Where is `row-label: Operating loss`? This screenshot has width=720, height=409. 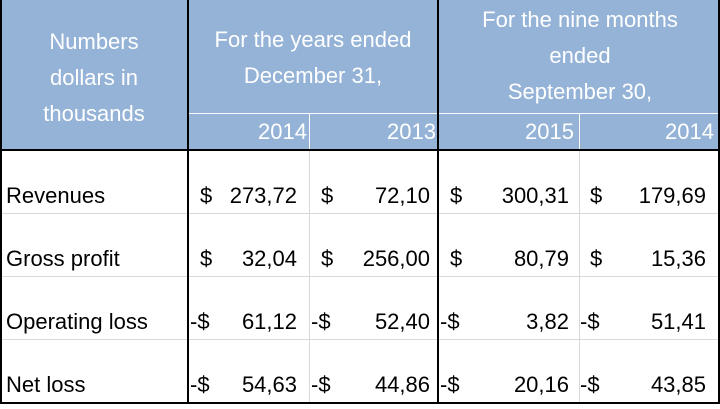
row-label: Operating loss is located at coordinates (77, 321).